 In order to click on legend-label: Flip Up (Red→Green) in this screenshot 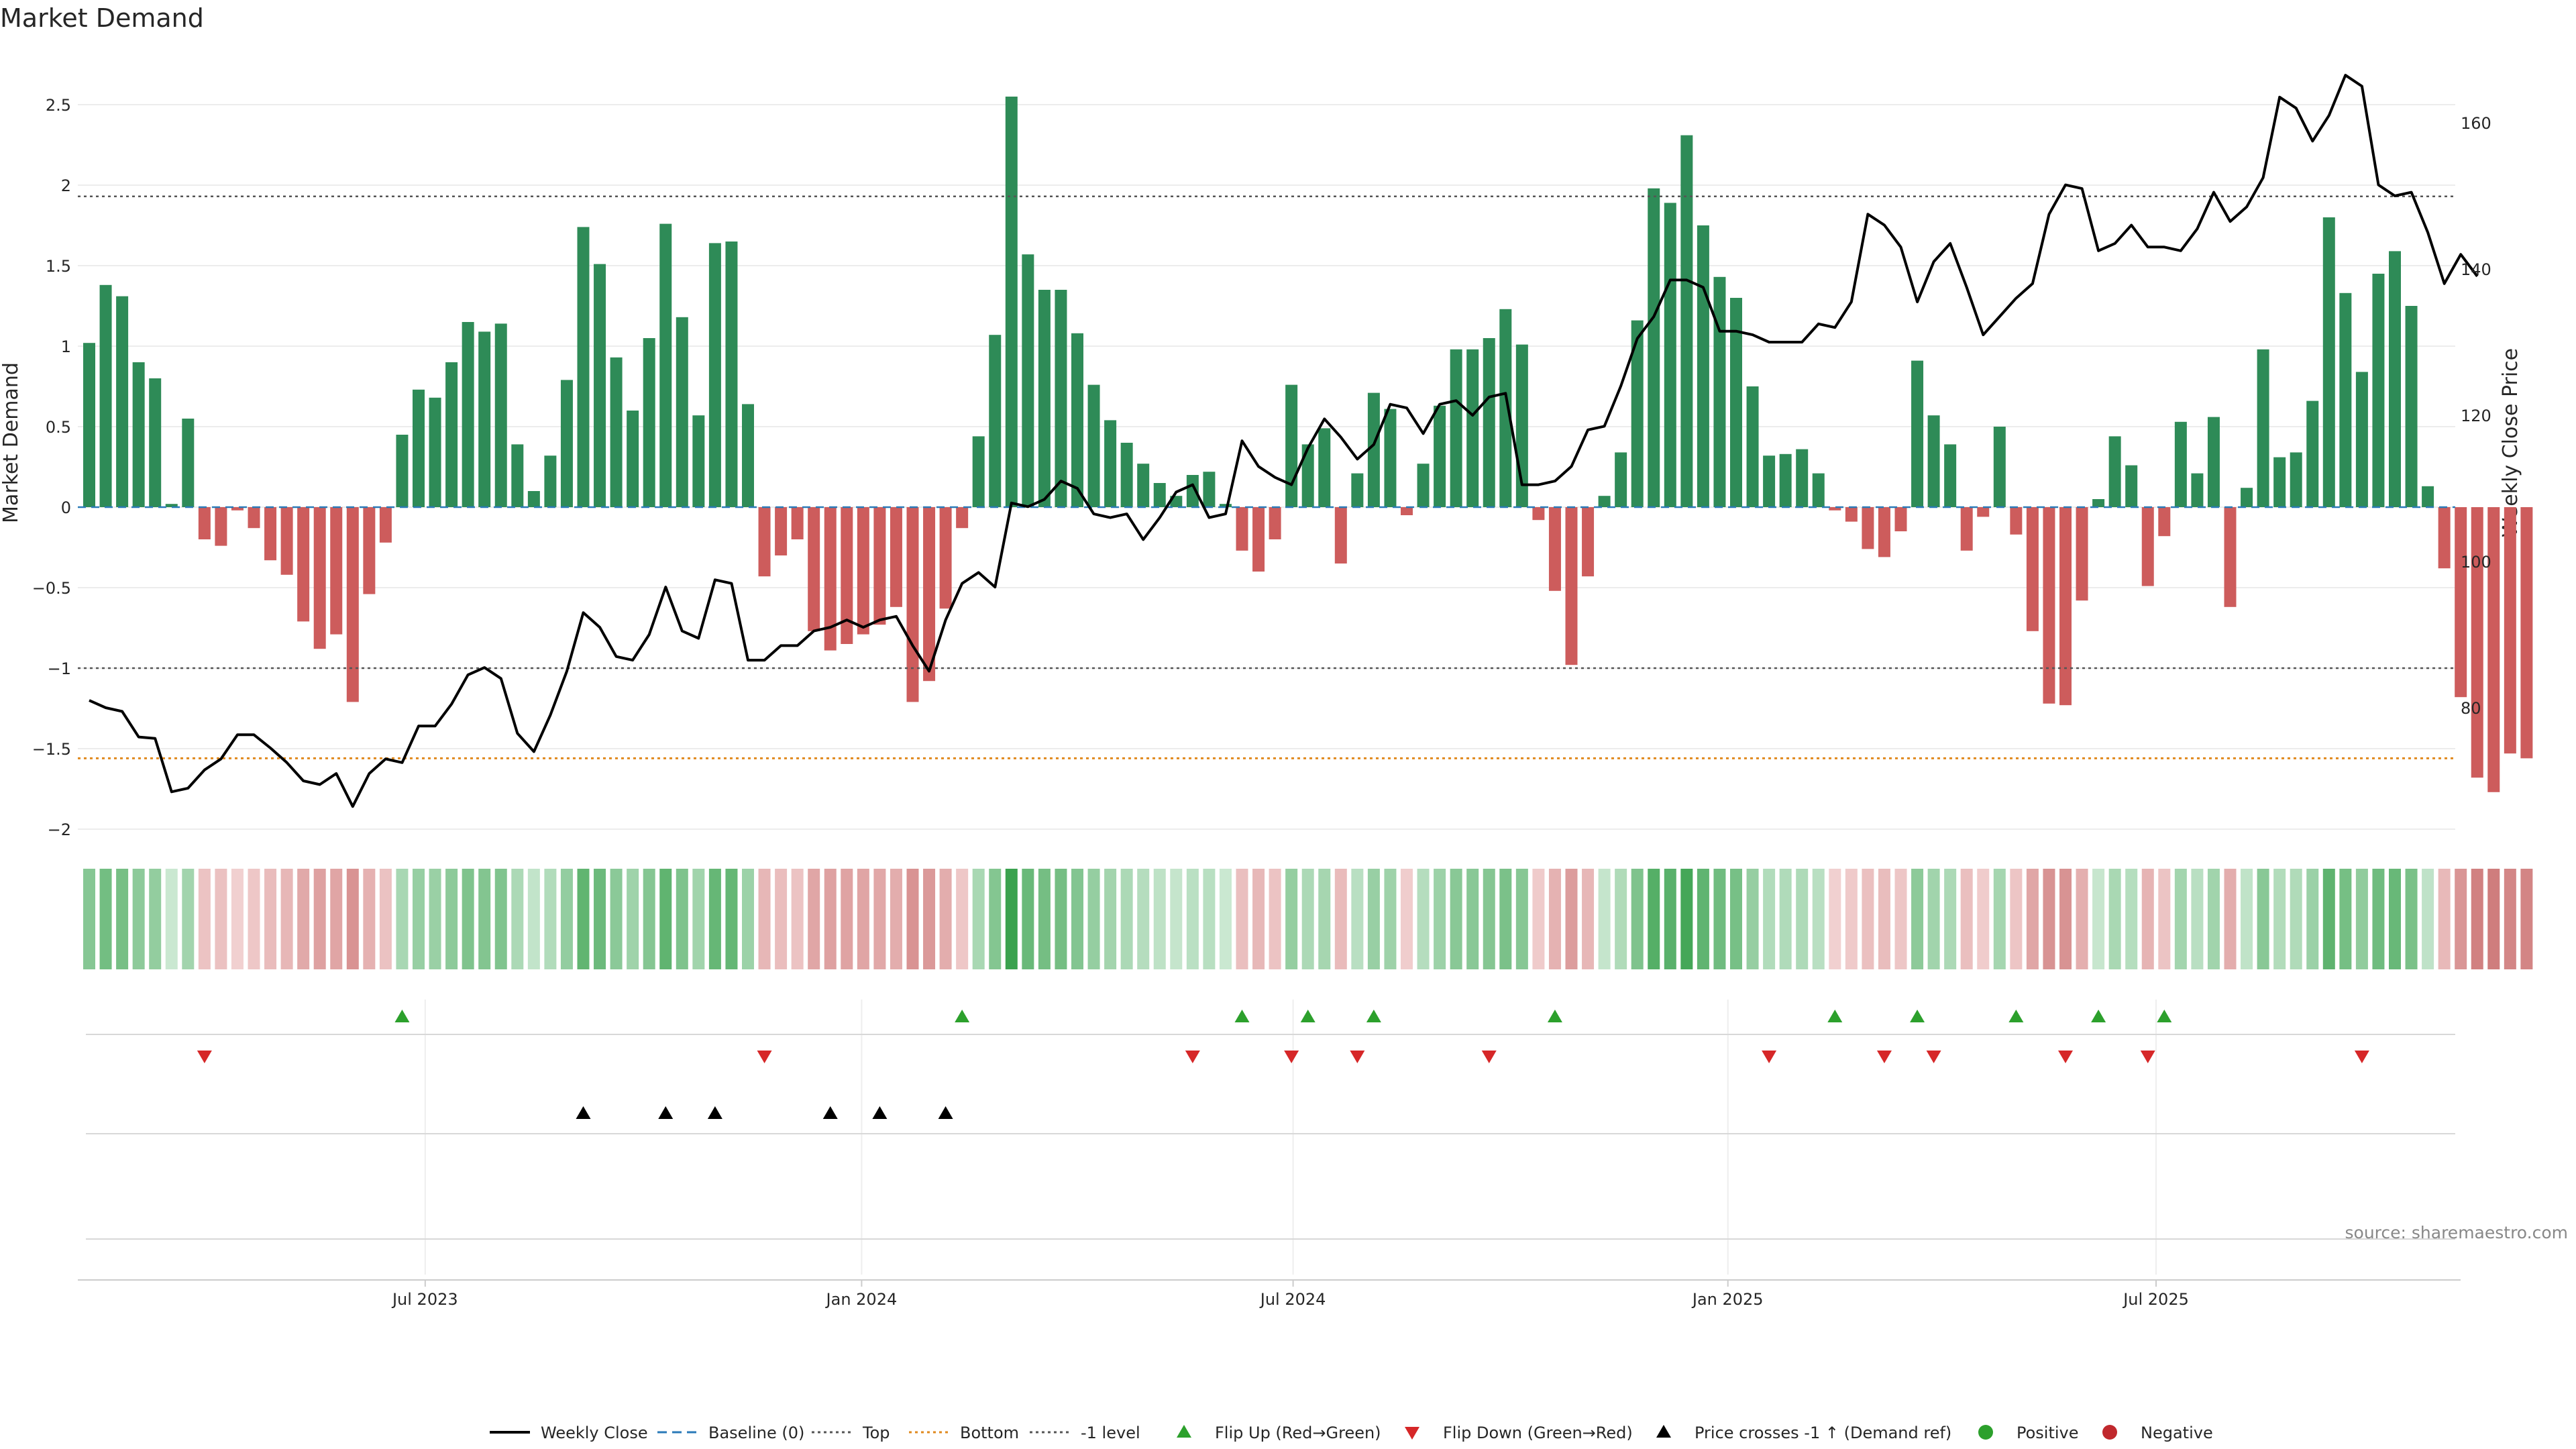, I will do `click(1298, 1433)`.